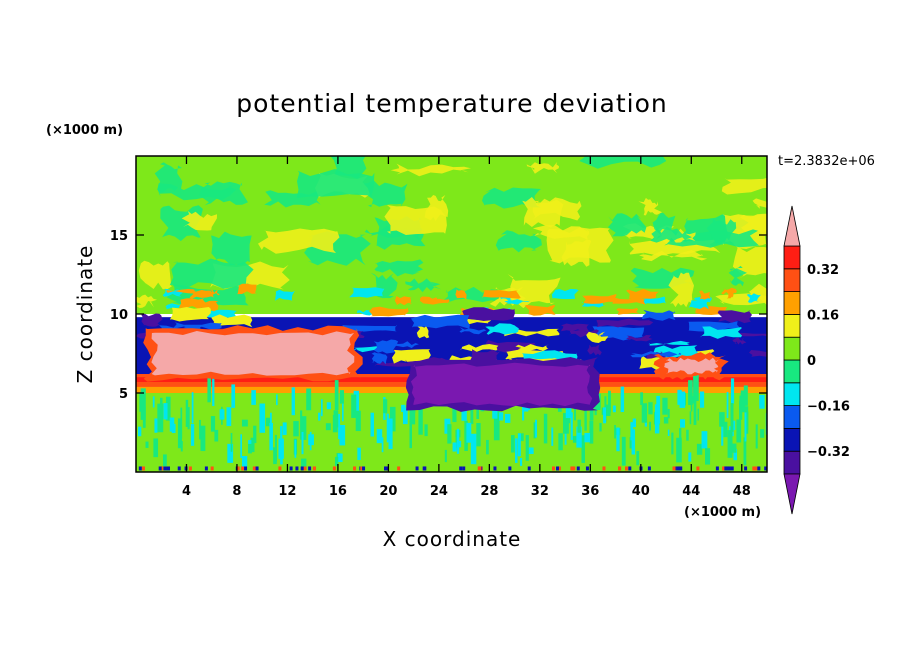  What do you see at coordinates (123, 394) in the screenshot?
I see `y-tick-label: 5` at bounding box center [123, 394].